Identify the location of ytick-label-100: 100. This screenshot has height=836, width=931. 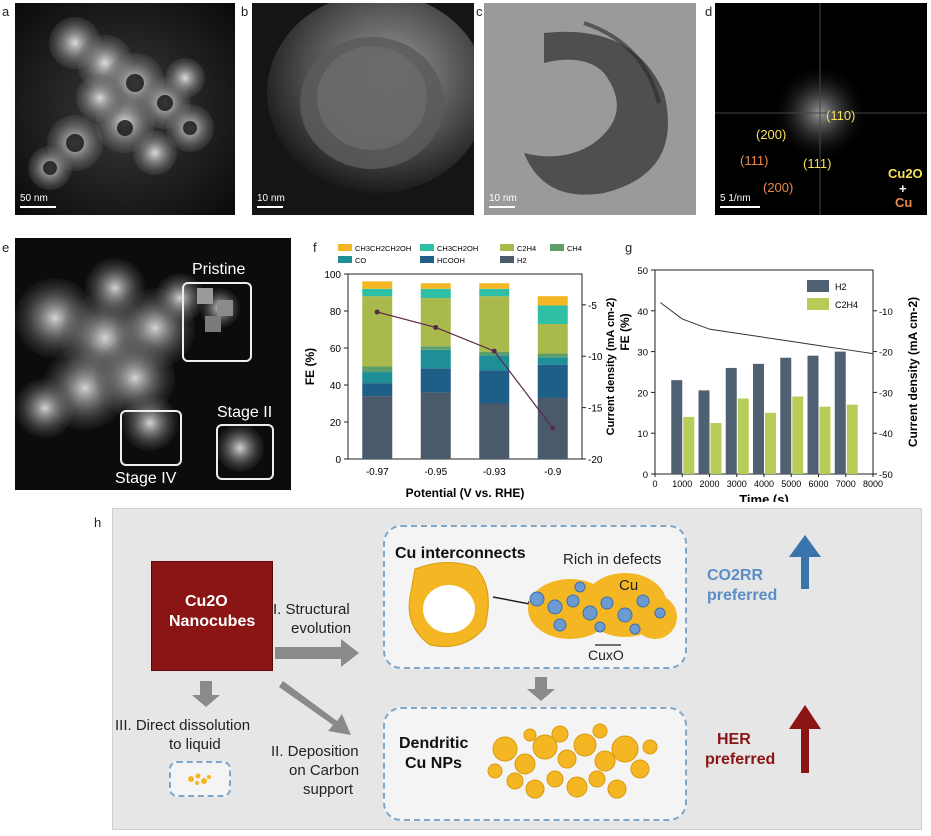
(332, 275).